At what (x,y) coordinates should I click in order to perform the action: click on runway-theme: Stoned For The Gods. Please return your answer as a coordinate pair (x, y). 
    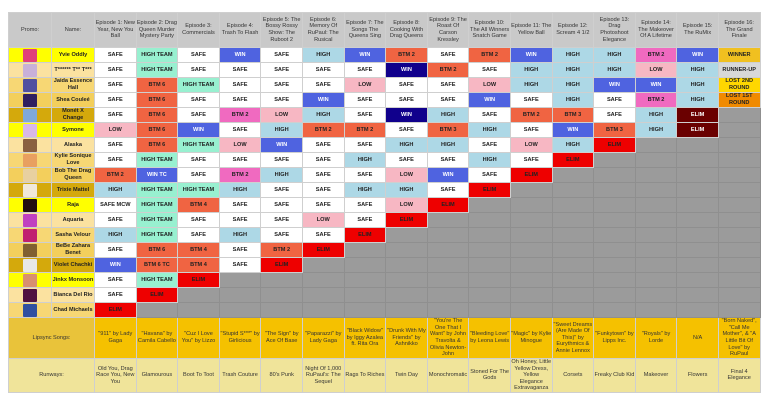
    Looking at the image, I should click on (489, 375).